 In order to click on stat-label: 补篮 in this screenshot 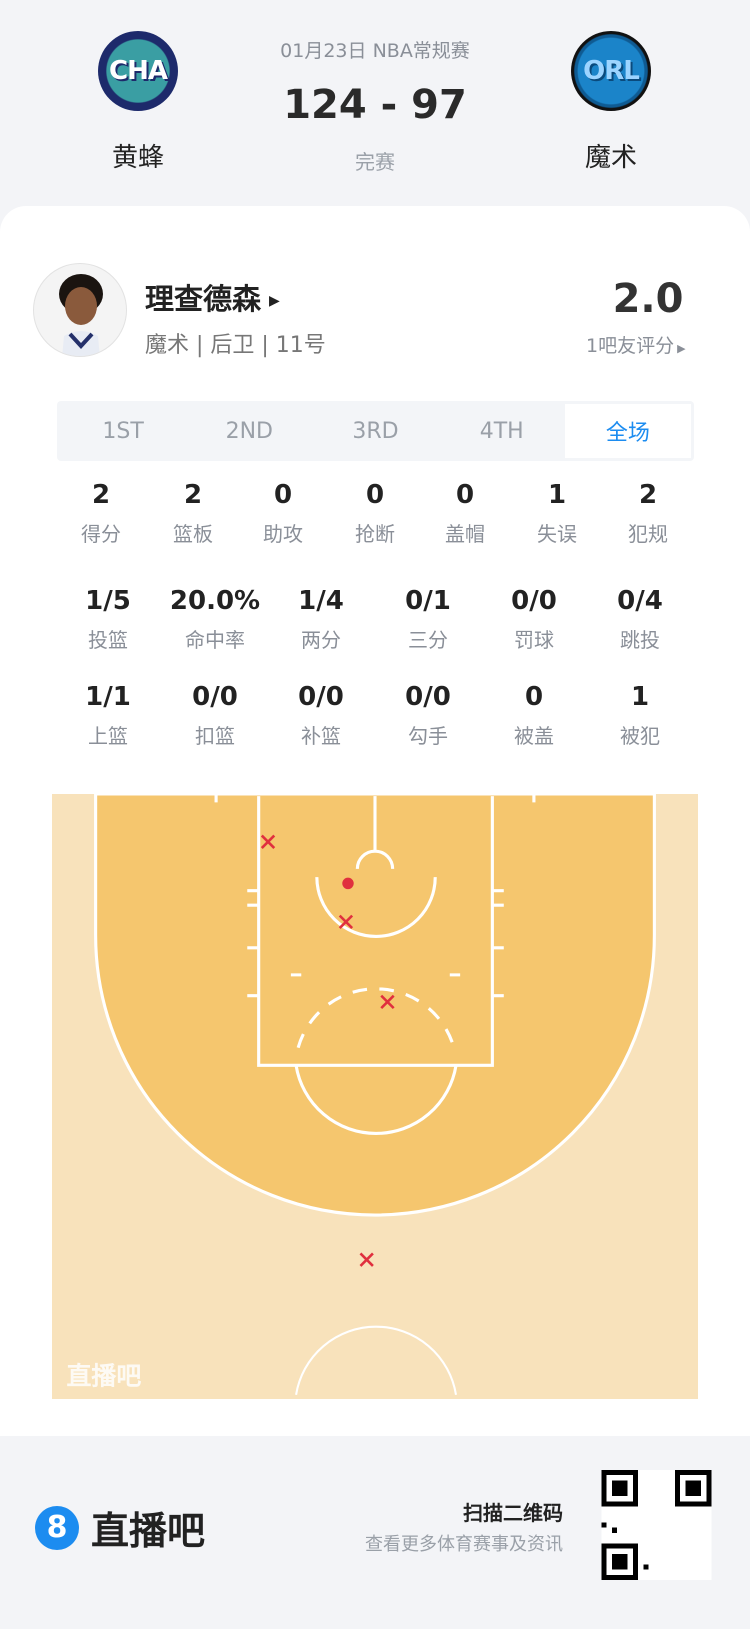, I will do `click(321, 736)`.